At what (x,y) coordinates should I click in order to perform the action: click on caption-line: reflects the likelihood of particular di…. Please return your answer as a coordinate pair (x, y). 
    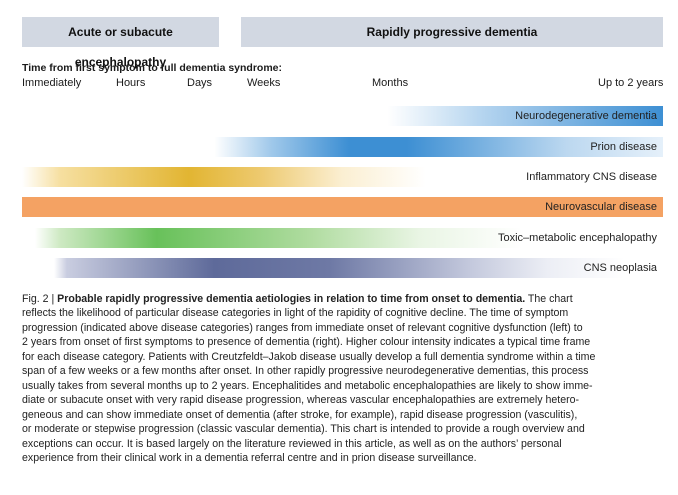
    Looking at the image, I should click on (295, 313).